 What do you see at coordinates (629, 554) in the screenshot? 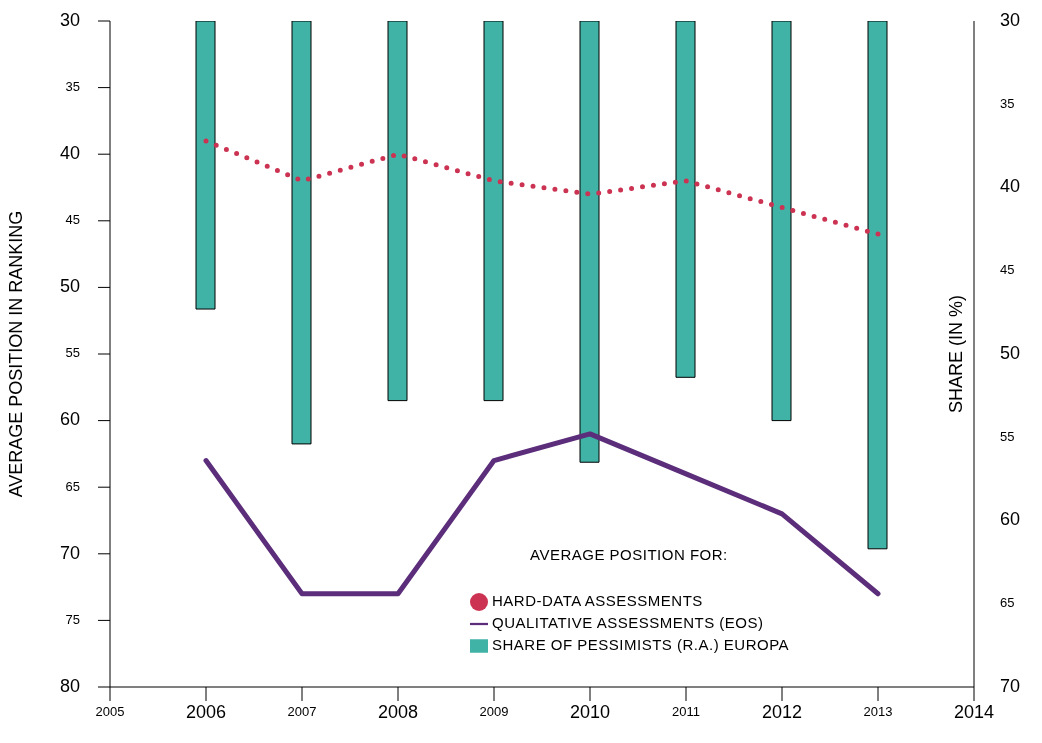
I see `legend-title: AVERAGE POSITION FOR:` at bounding box center [629, 554].